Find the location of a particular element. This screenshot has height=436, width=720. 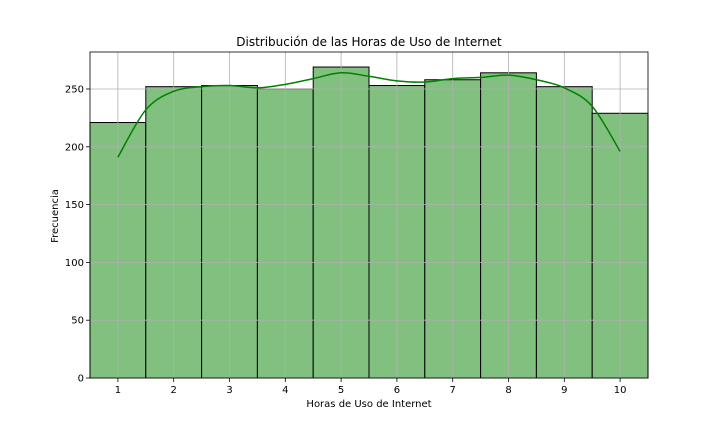

kde-curve-layer is located at coordinates (369, 115).